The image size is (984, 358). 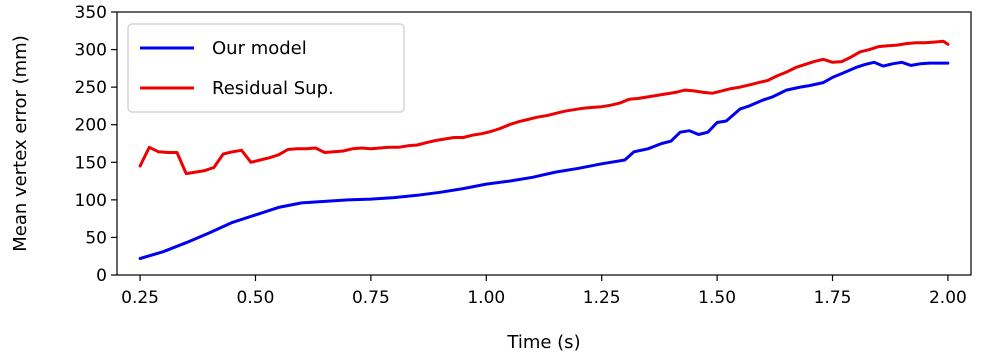 I want to click on y-tick-label: 250, so click(x=91, y=88).